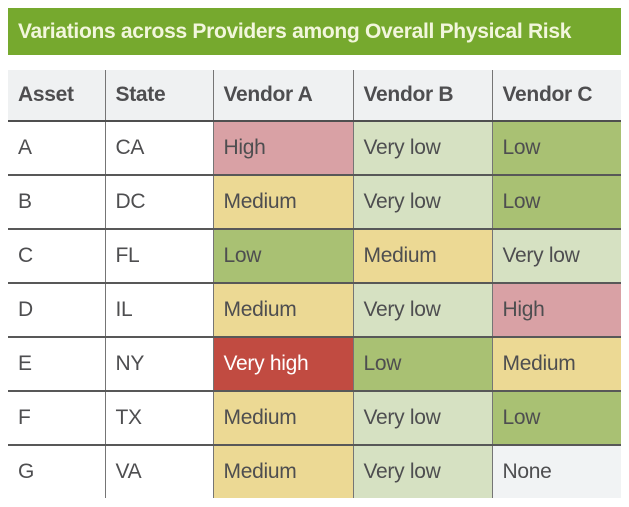 Image resolution: width=629 pixels, height=507 pixels. Describe the element at coordinates (159, 310) in the screenshot. I see `state-cell: IL` at that location.